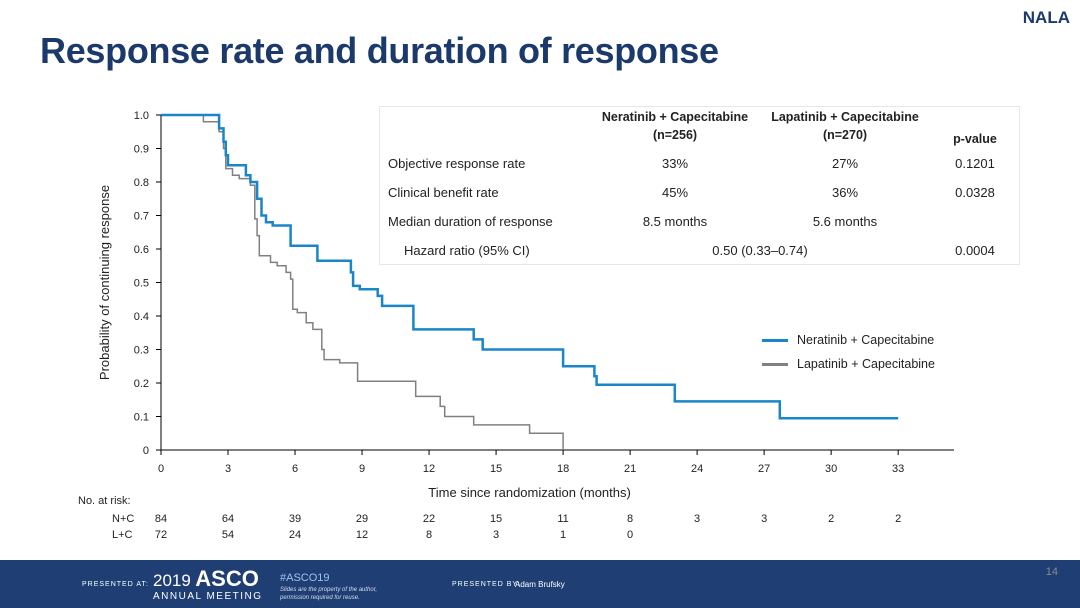  I want to click on legend-label-neratinib: Neratinib + Capecitabine, so click(866, 340).